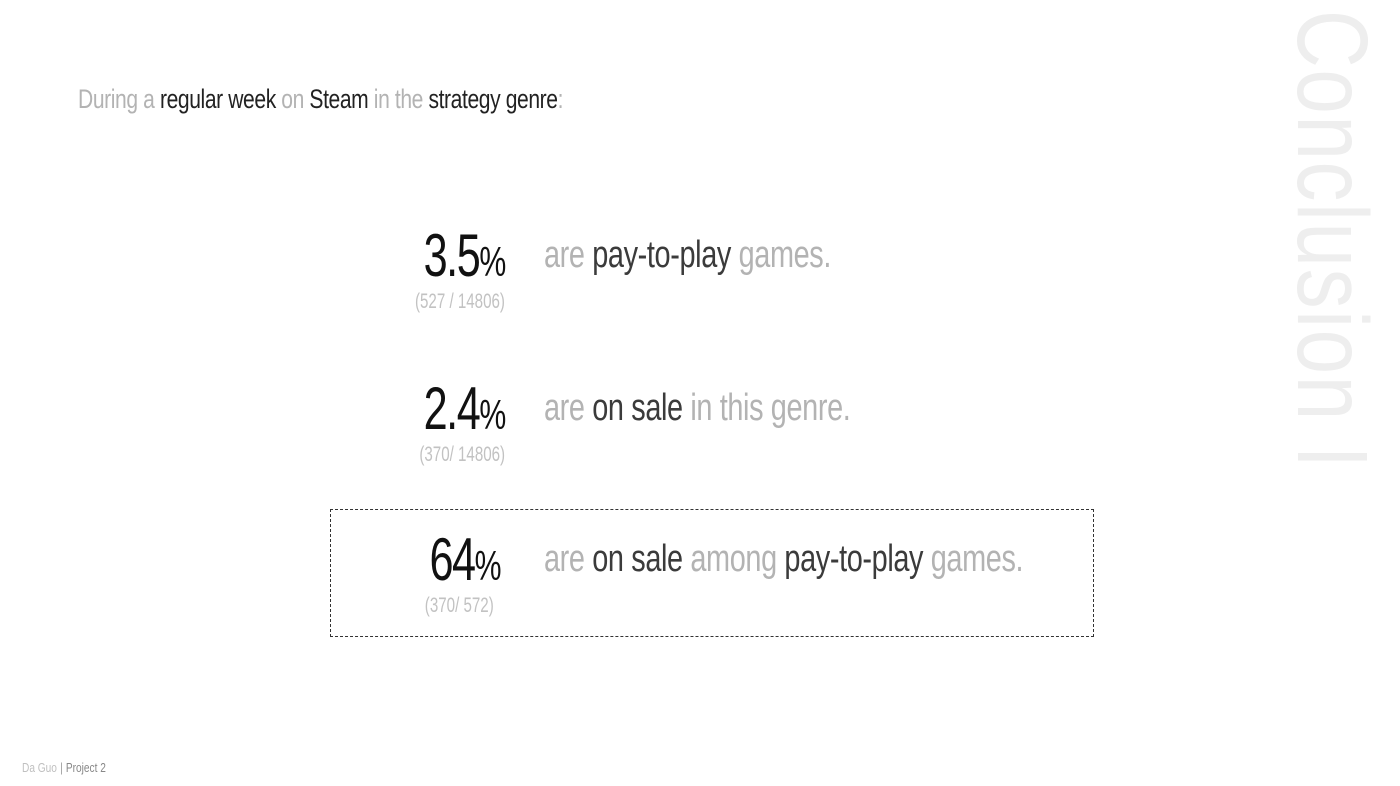 The image size is (1400, 786). Describe the element at coordinates (459, 605) in the screenshot. I see `stat-fraction: (370/ 572)` at that location.